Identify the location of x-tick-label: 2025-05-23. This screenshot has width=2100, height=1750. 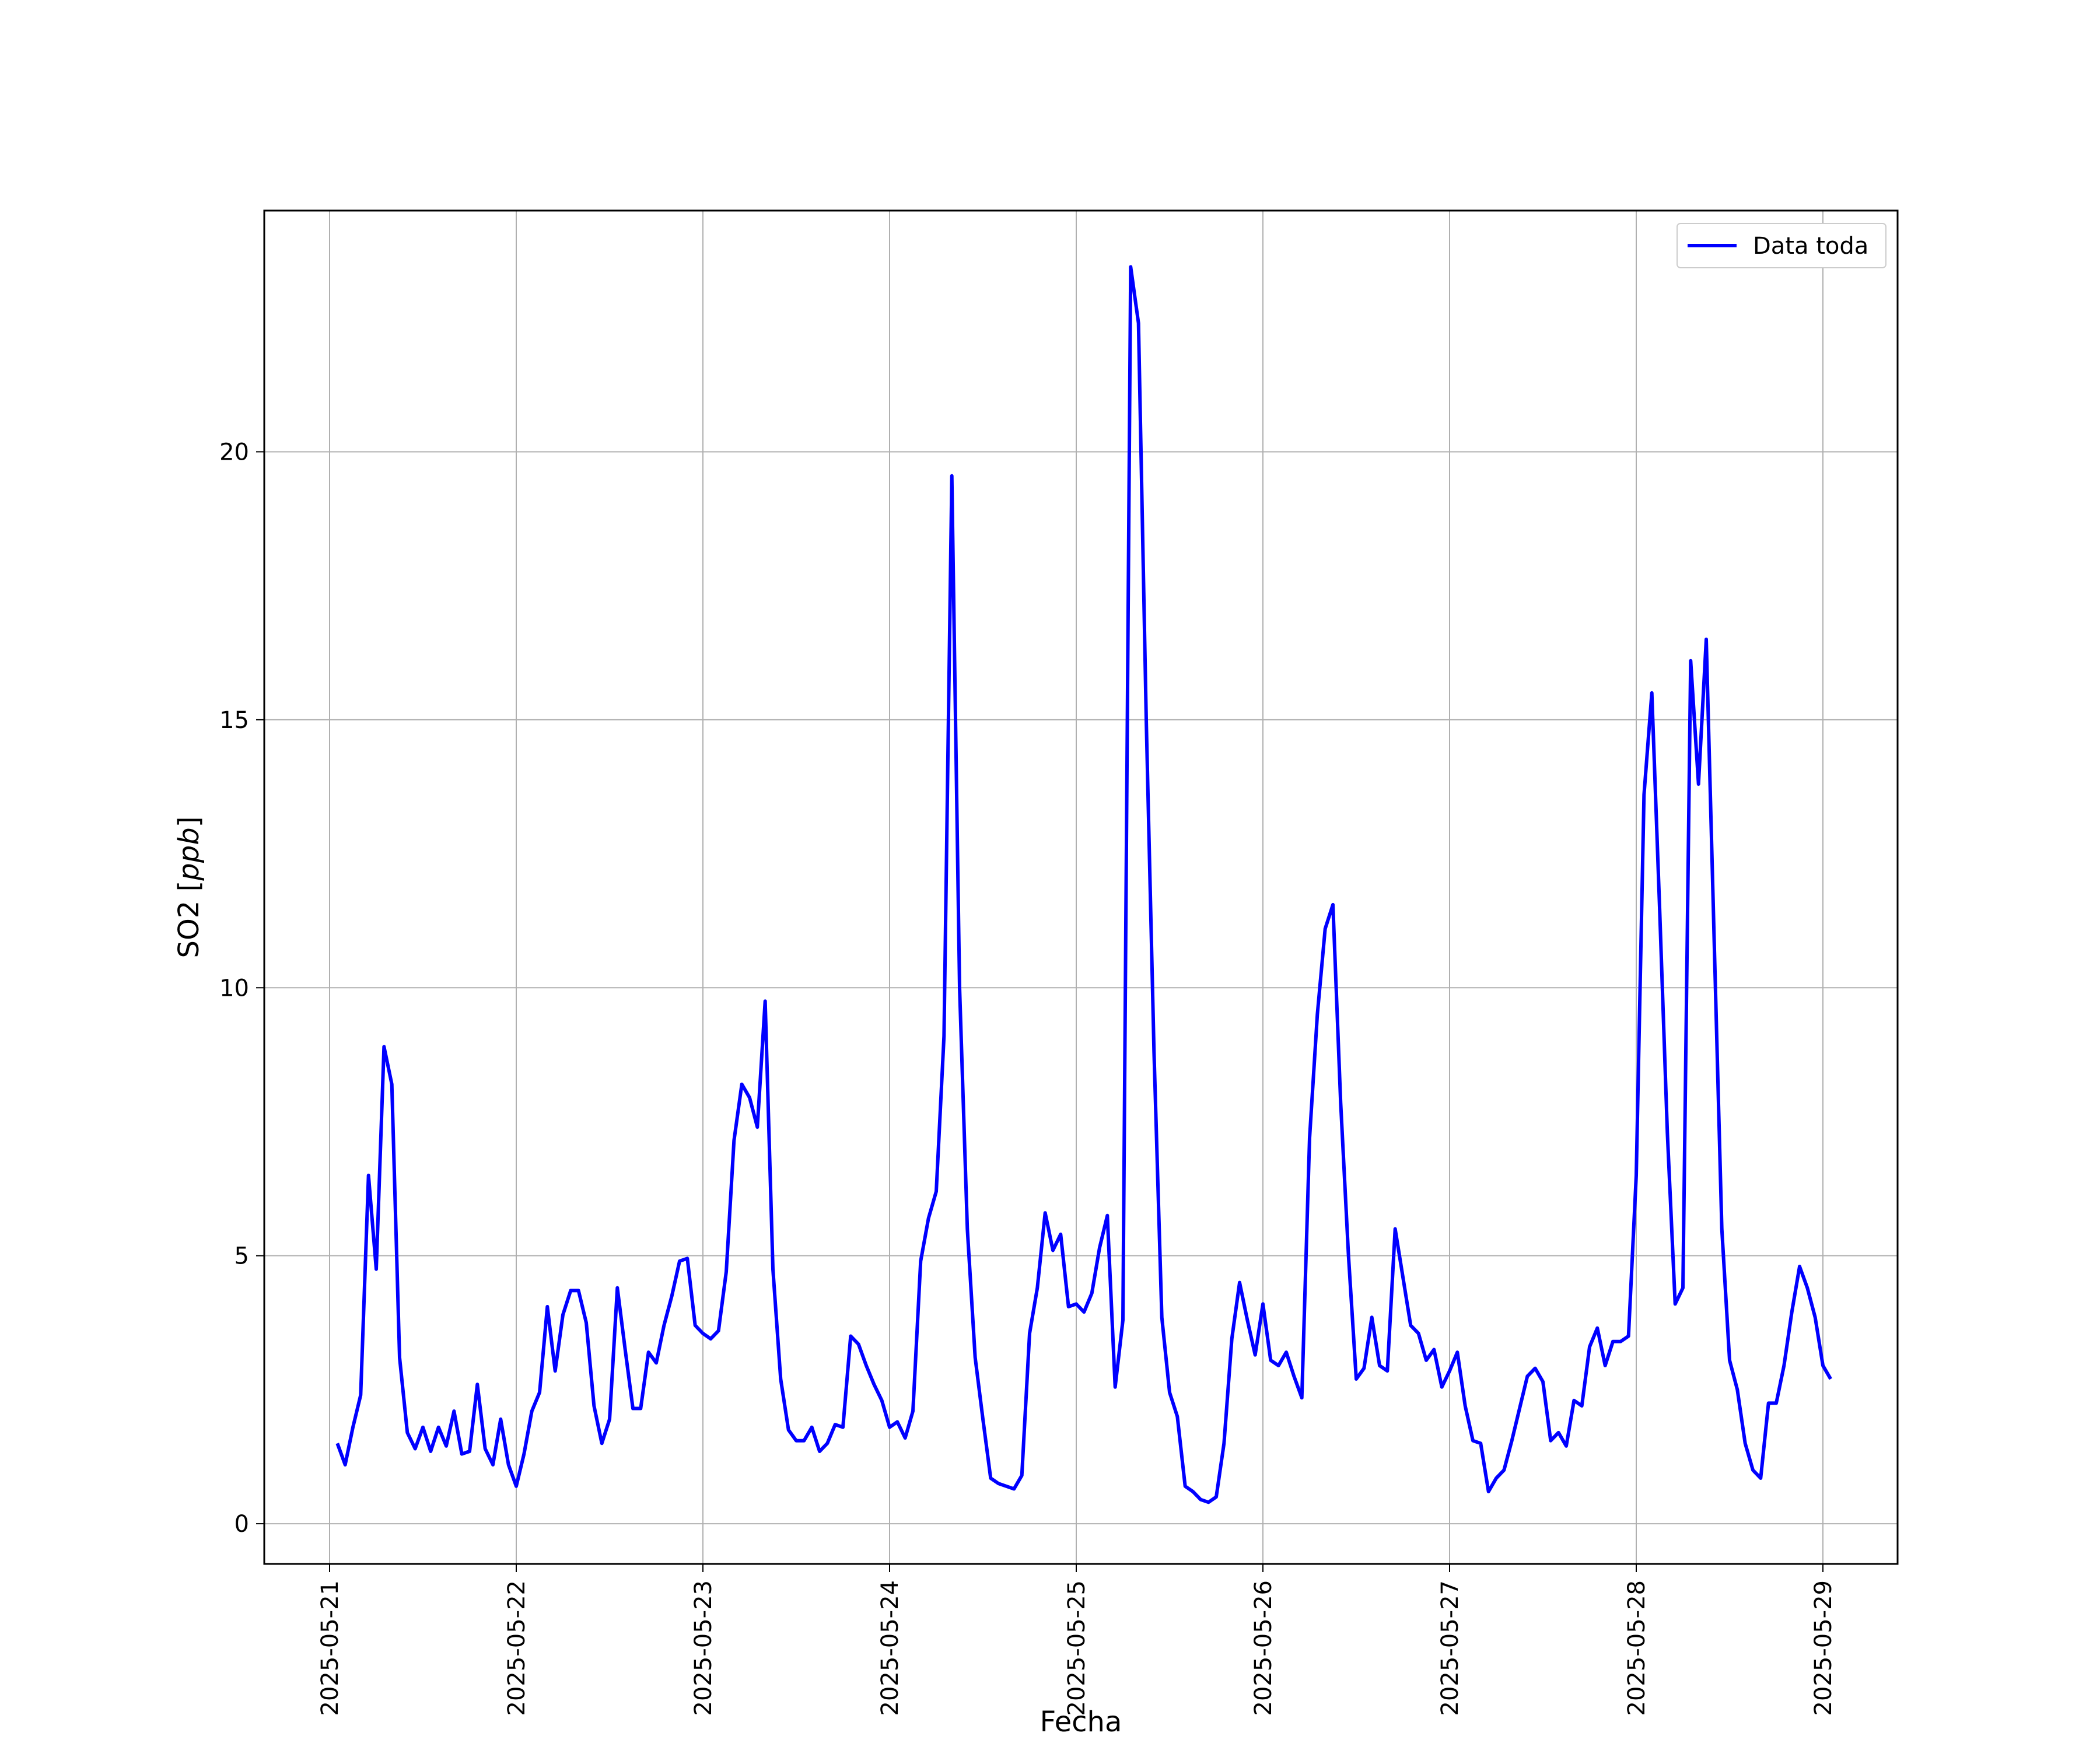
(703, 1648).